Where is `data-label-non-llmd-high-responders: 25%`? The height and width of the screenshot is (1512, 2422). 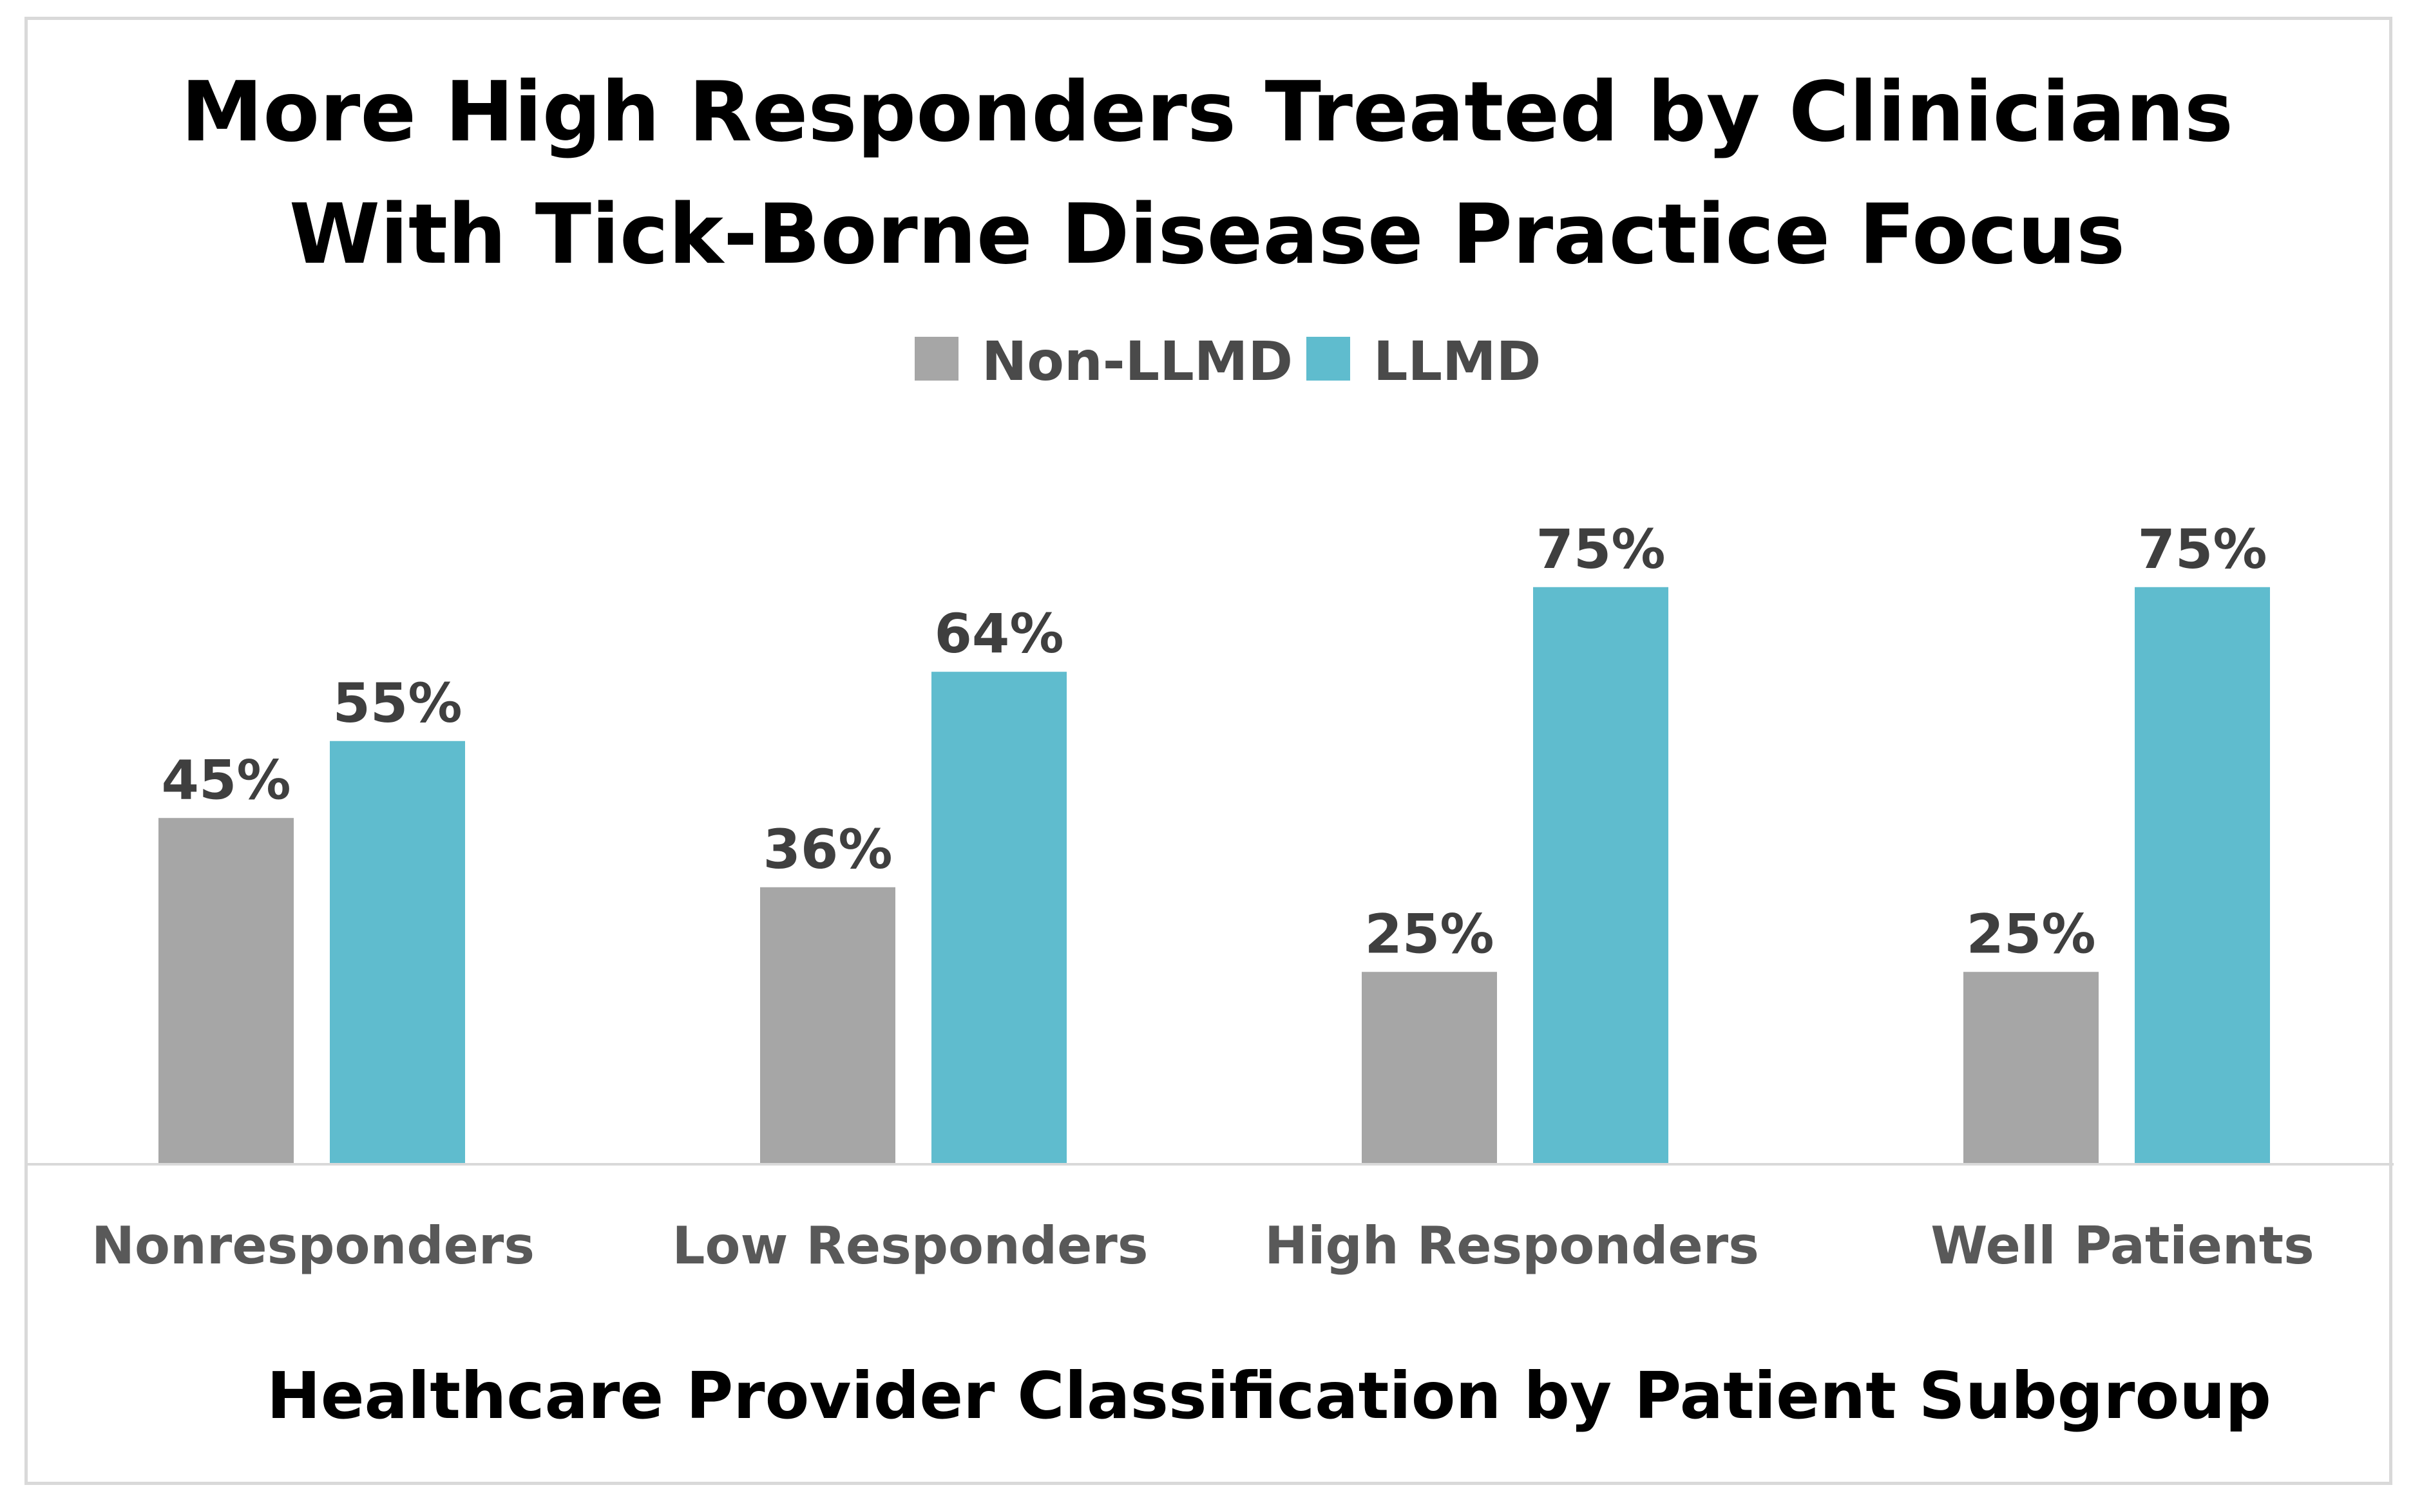
data-label-non-llmd-high-responders: 25% is located at coordinates (1429, 934).